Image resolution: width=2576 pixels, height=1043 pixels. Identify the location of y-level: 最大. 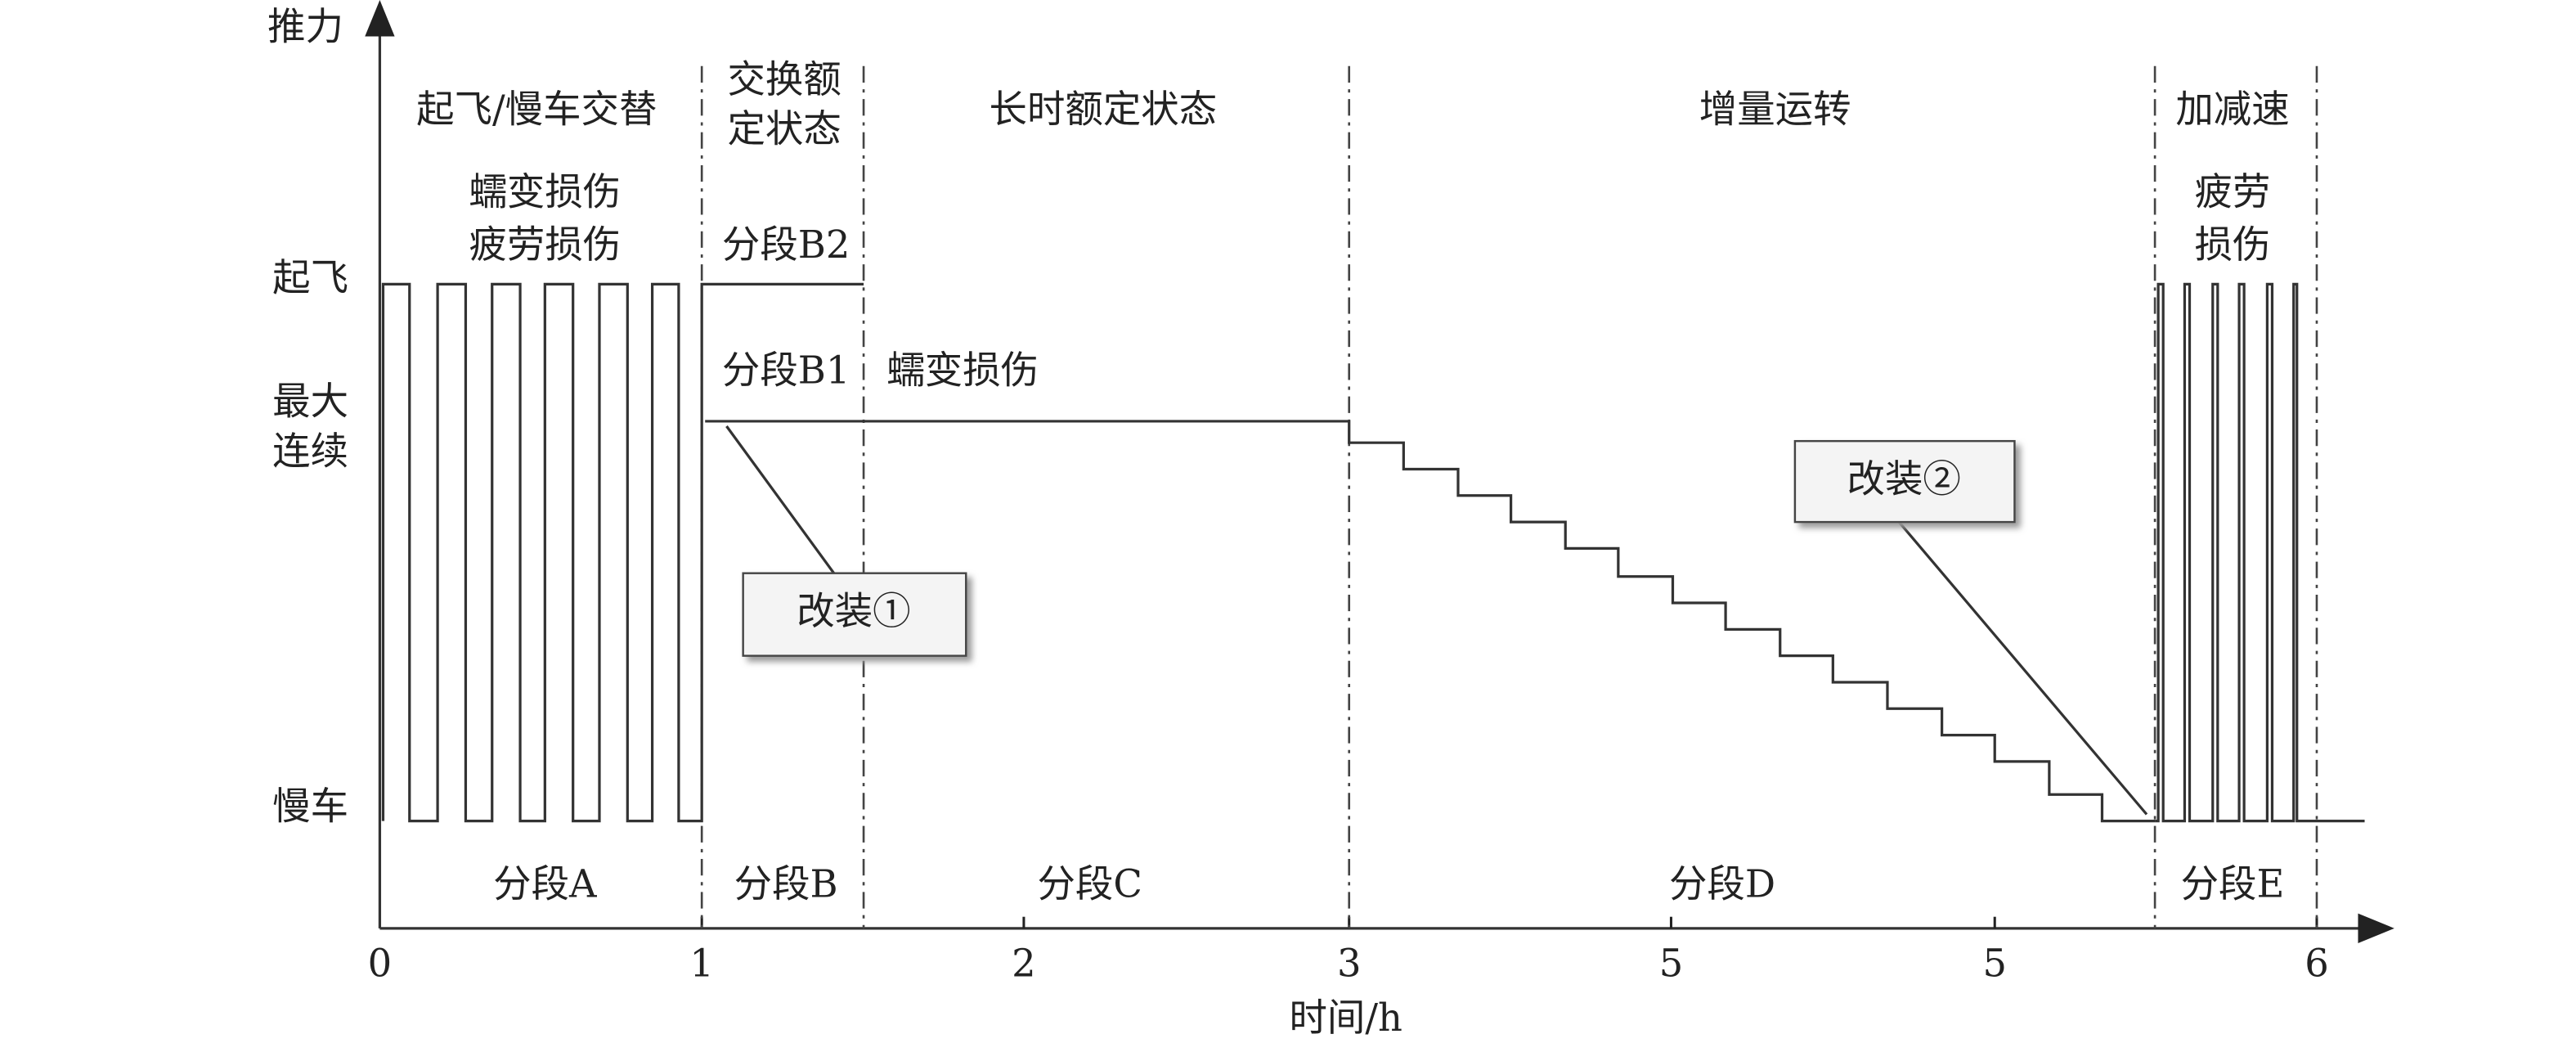
(310, 402).